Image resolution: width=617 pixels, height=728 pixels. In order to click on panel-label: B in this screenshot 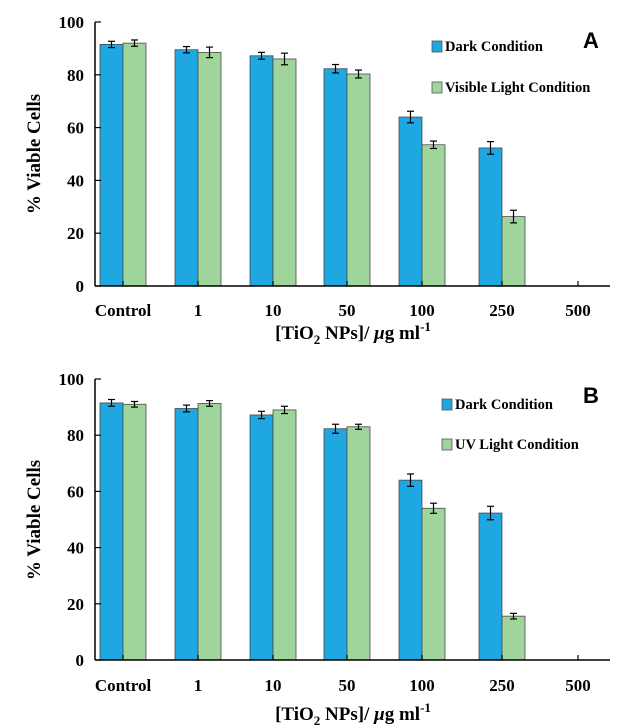, I will do `click(591, 395)`.